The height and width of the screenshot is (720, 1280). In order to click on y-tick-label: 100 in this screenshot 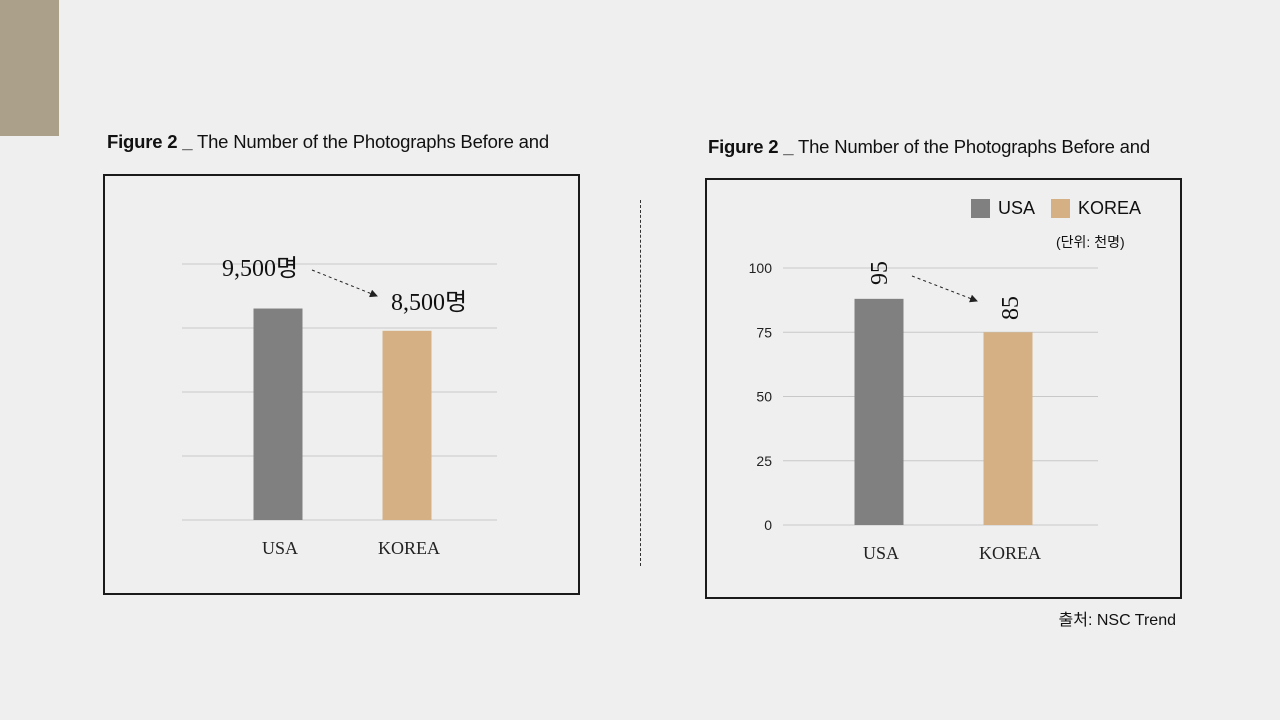, I will do `click(761, 268)`.